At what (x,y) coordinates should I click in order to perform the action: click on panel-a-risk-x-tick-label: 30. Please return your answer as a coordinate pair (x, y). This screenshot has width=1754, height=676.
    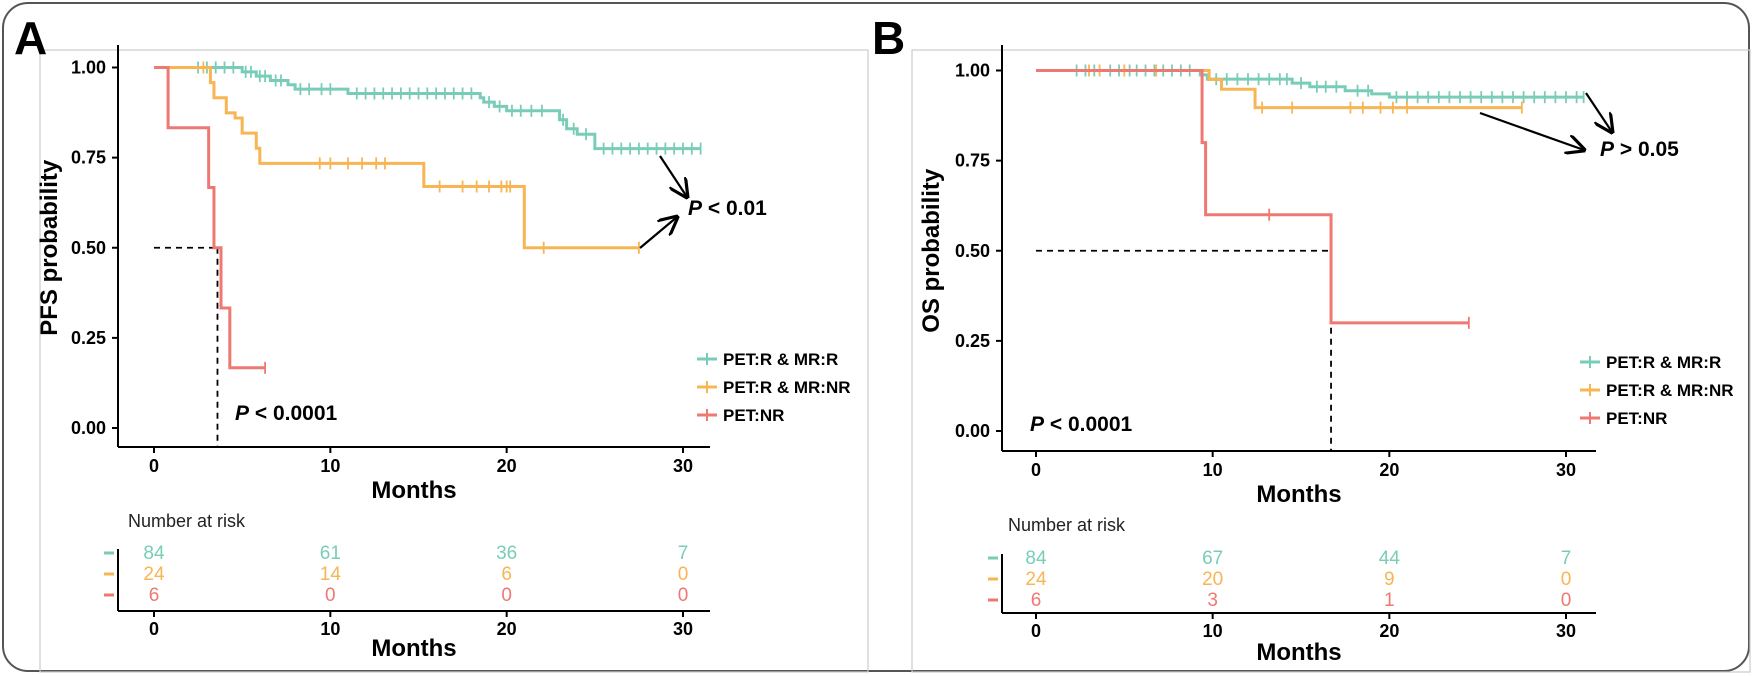
    Looking at the image, I should click on (683, 629).